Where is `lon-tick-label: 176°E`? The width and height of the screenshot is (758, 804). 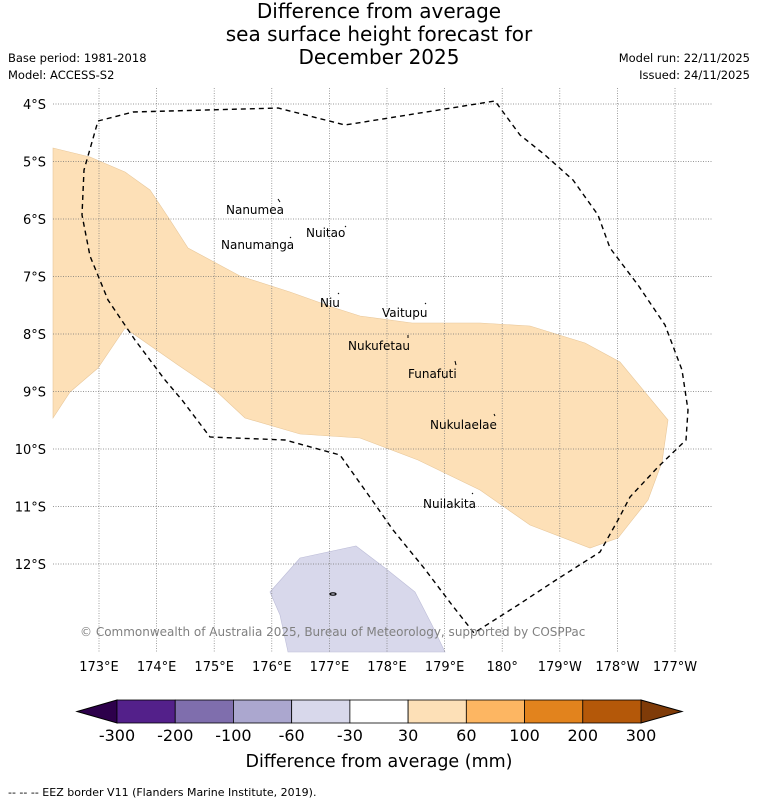
lon-tick-label: 176°E is located at coordinates (272, 667).